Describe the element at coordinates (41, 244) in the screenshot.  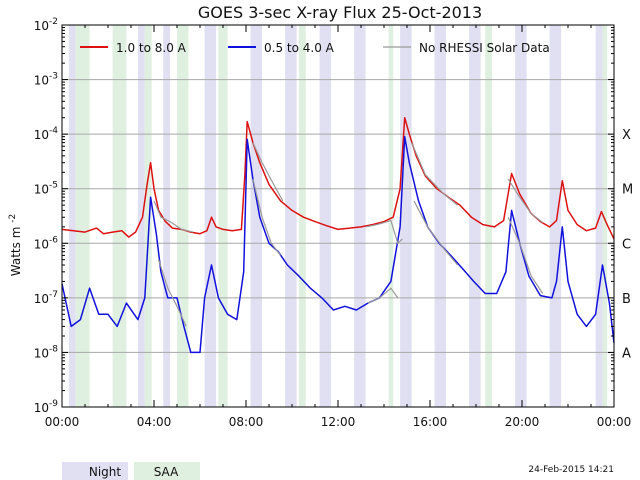
I see `y-tick-label-base-3: 10` at that location.